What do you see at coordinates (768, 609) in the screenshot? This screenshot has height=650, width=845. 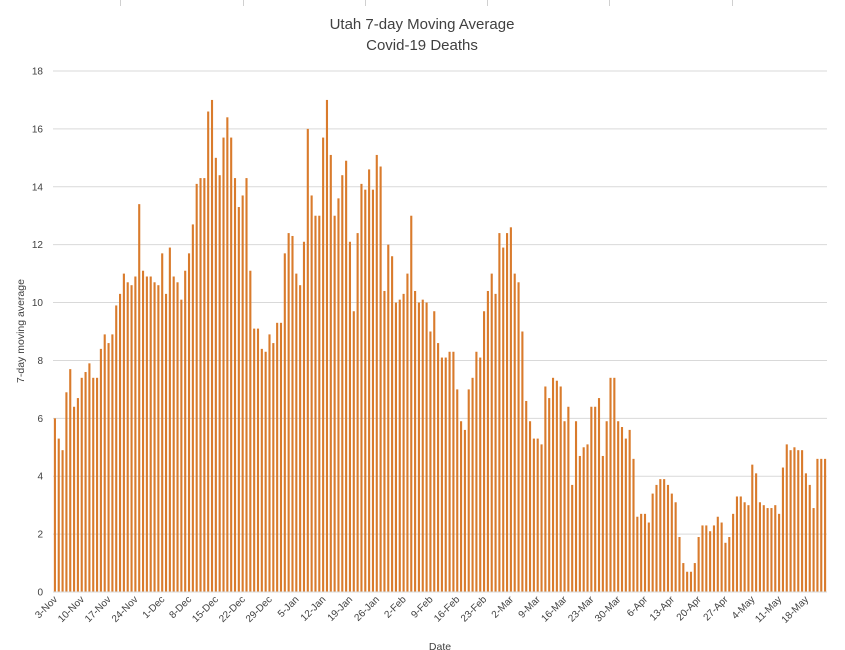 I see `x-tick-label: 11-May` at bounding box center [768, 609].